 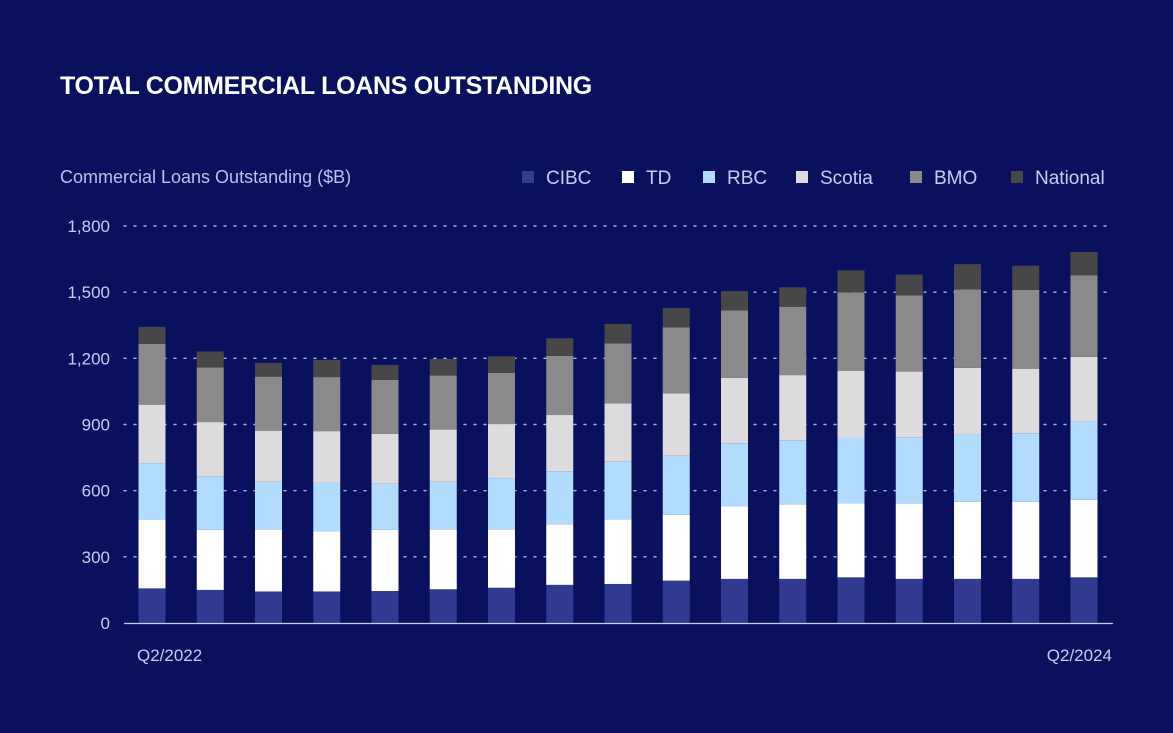 I want to click on x-tick-label: Q2/2022, so click(x=169, y=655).